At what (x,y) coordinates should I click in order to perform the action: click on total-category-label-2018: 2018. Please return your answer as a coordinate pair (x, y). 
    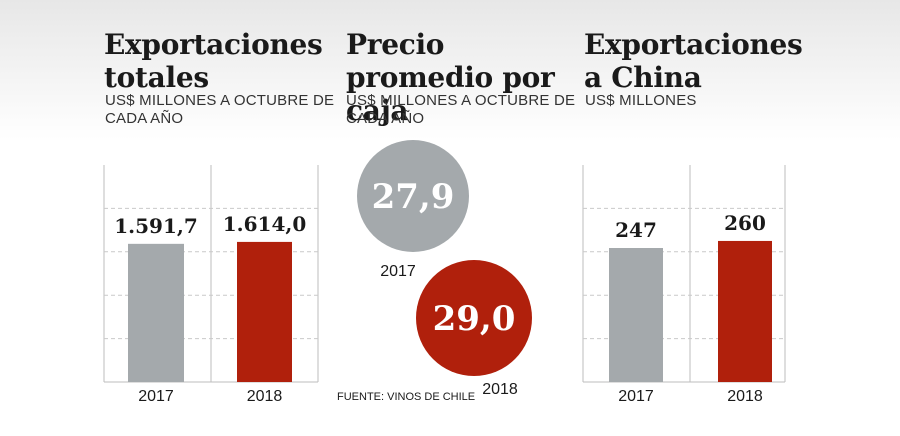
    Looking at the image, I should click on (265, 396).